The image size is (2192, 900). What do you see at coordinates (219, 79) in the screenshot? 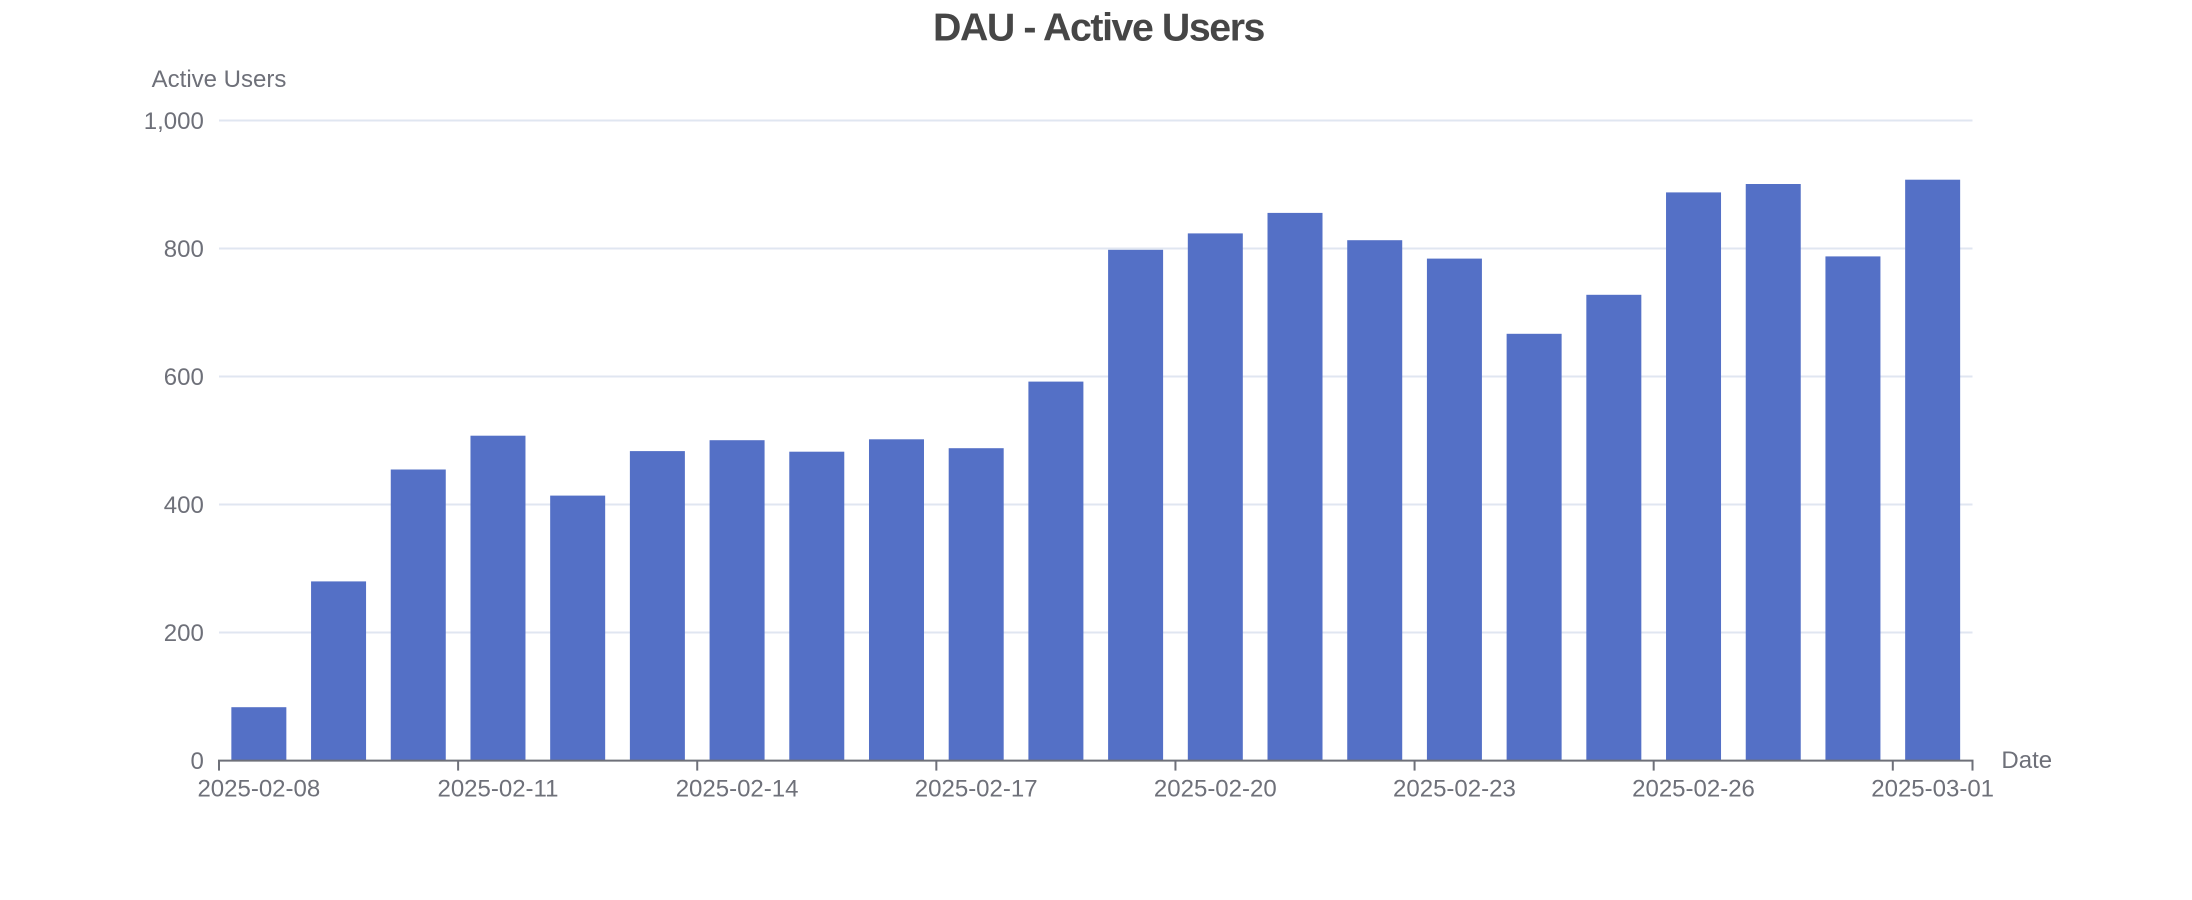
I see `svg-text: Active Users` at bounding box center [219, 79].